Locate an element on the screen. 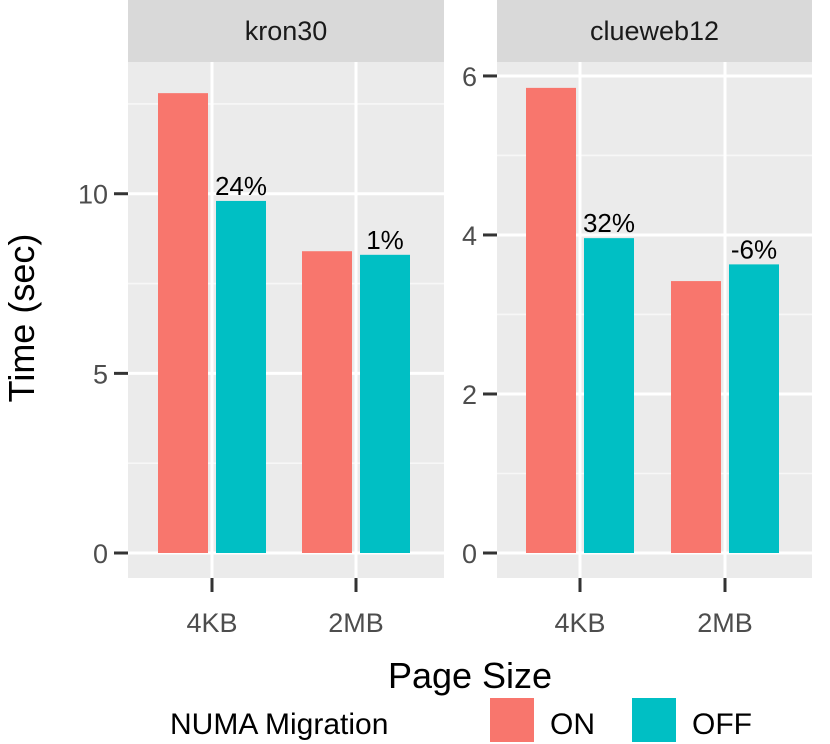  facet-strip-title: kron30 is located at coordinates (286, 31).